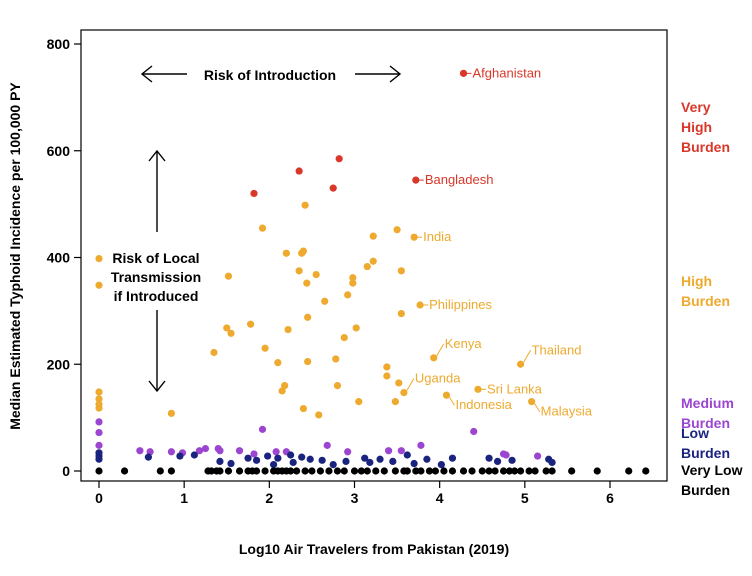 This screenshot has height=576, width=752. I want to click on local-transmission-label-line3: if Introduced, so click(156, 296).